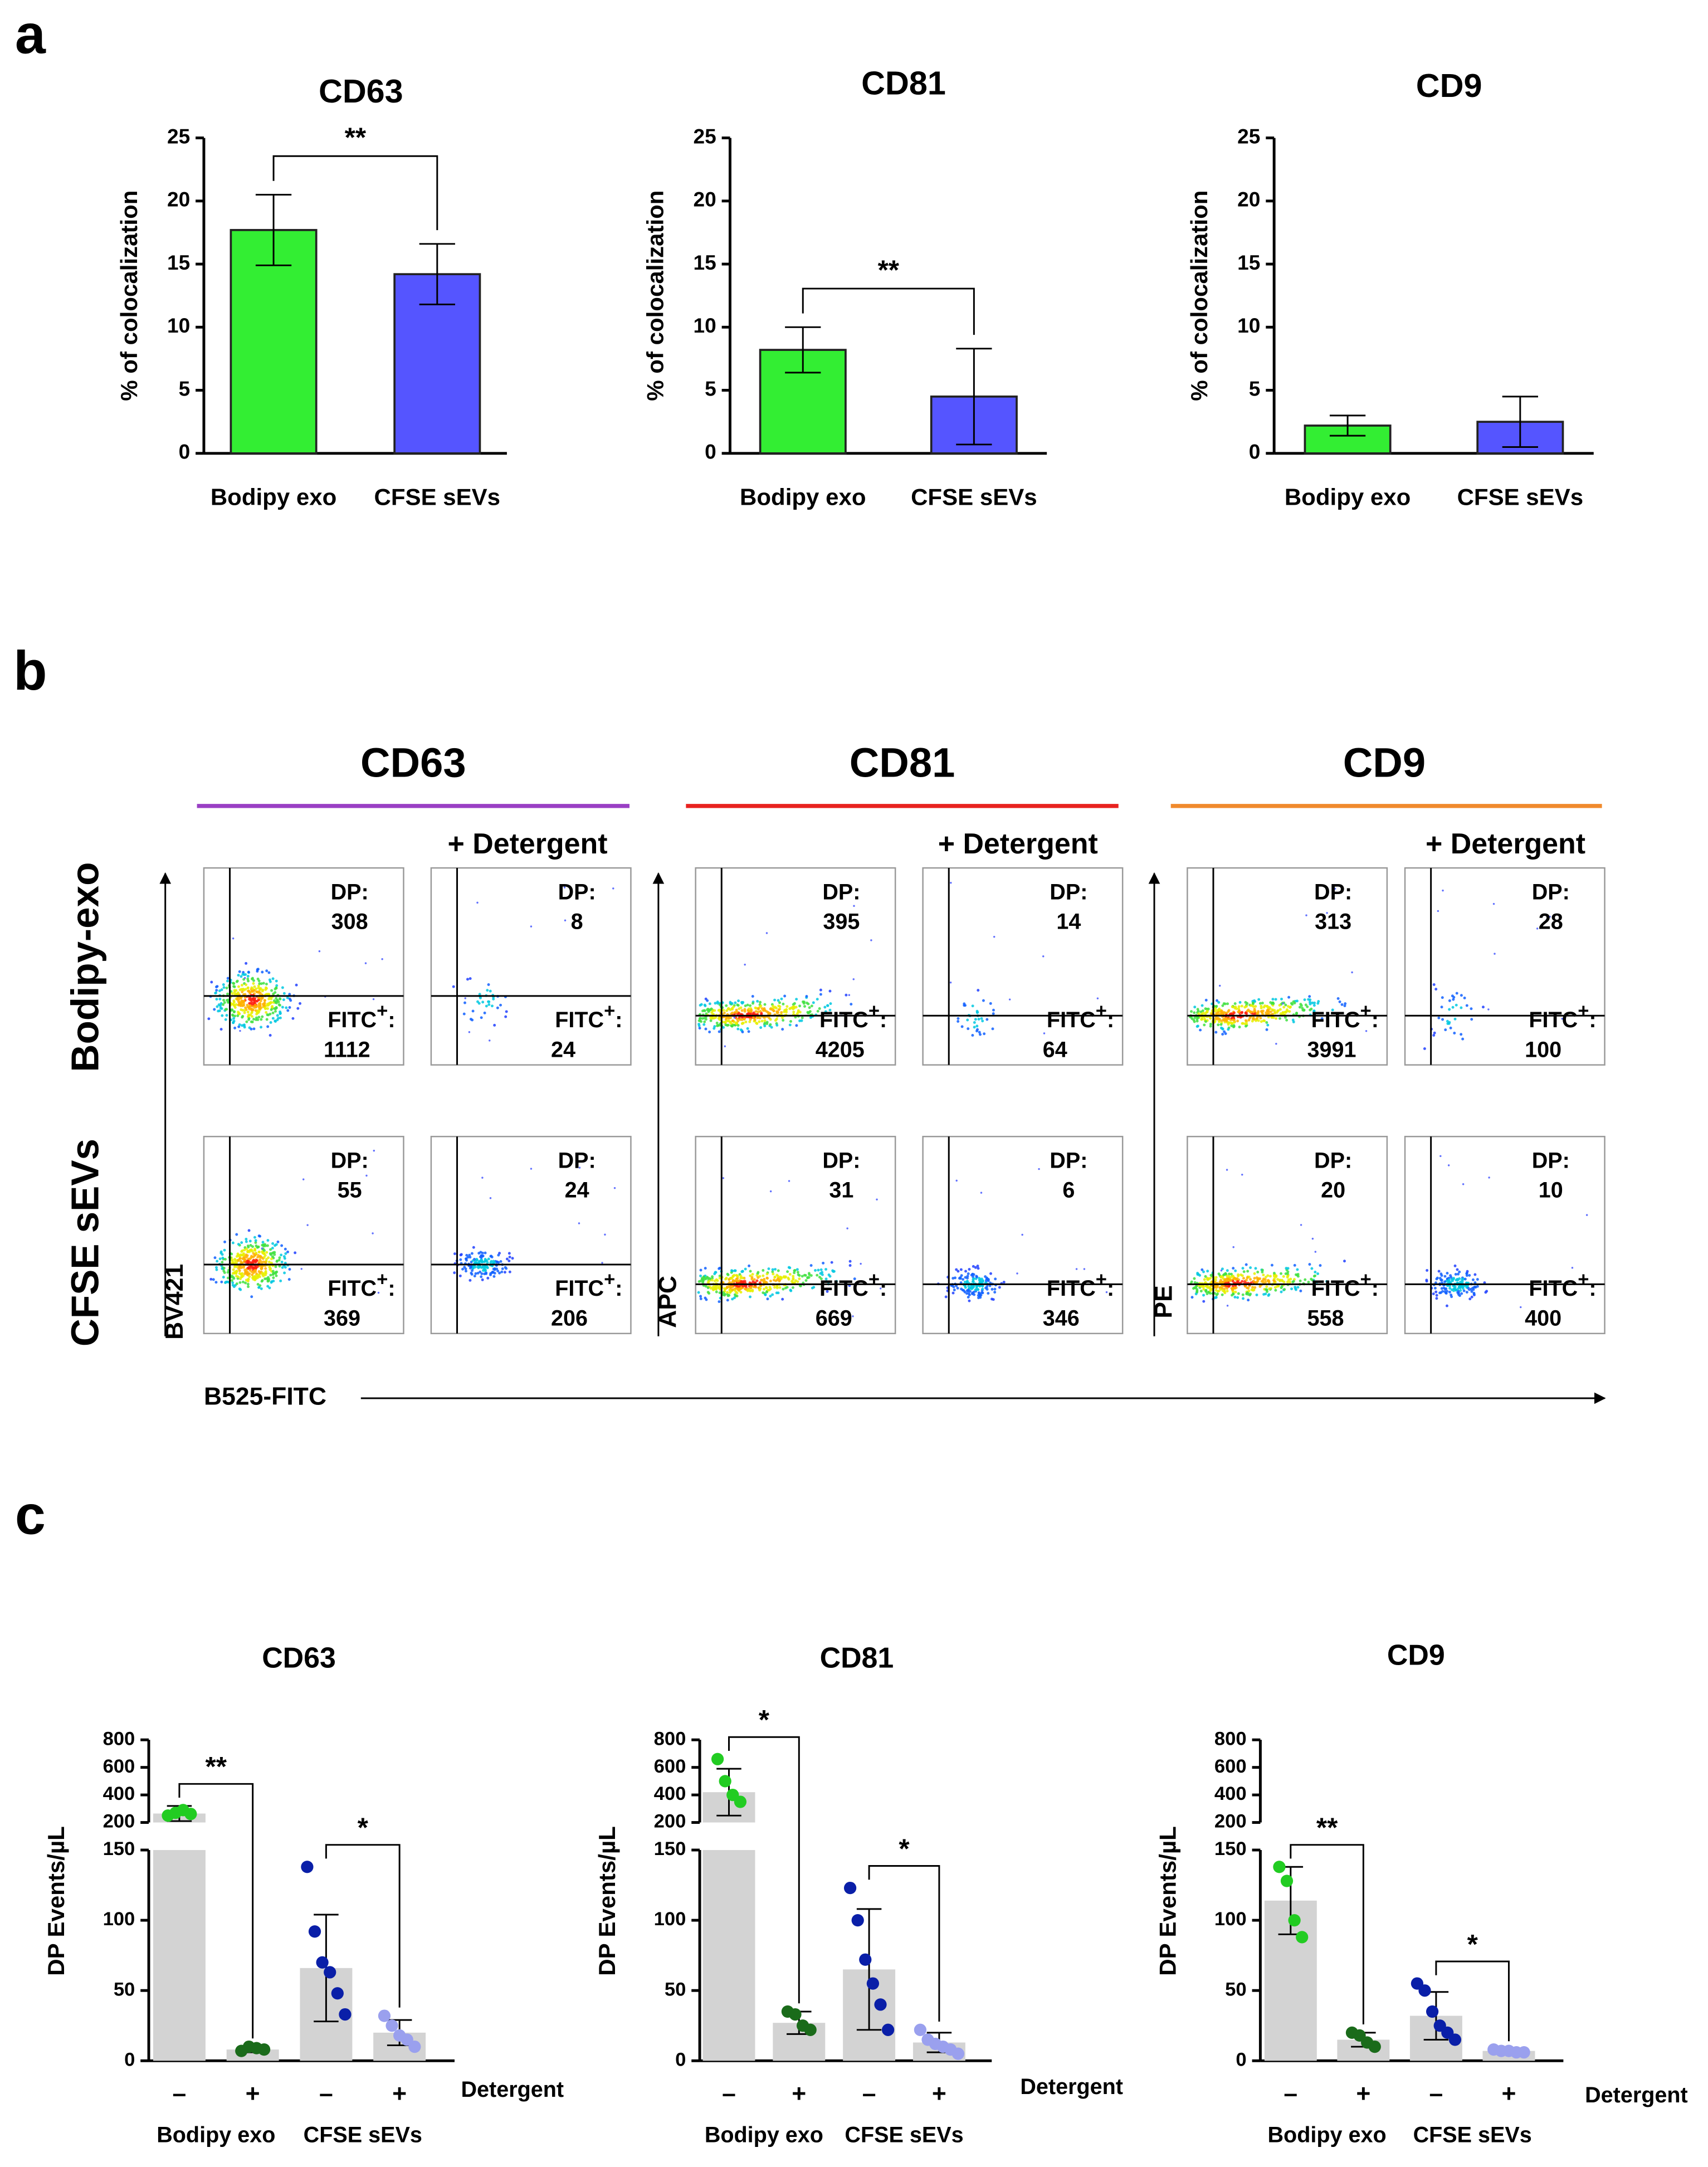  I want to click on marker-title: CD9, so click(1384, 763).